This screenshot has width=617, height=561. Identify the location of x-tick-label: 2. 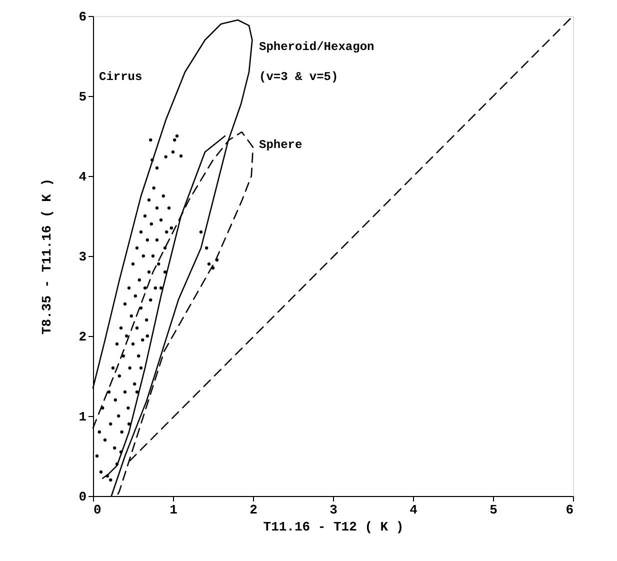
(254, 510).